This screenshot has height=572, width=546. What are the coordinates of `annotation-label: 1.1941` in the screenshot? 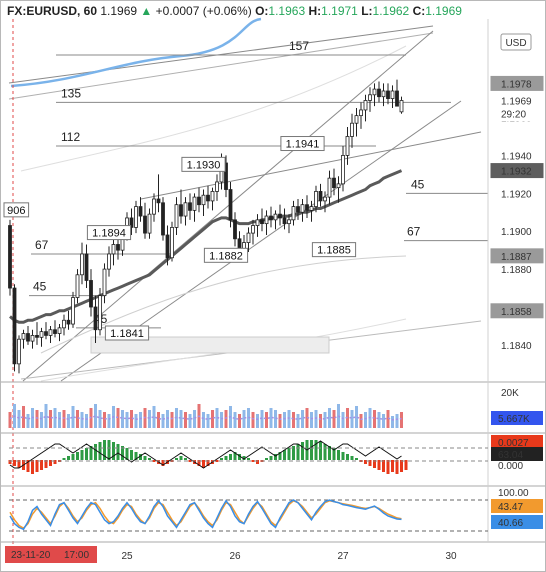 It's located at (303, 145).